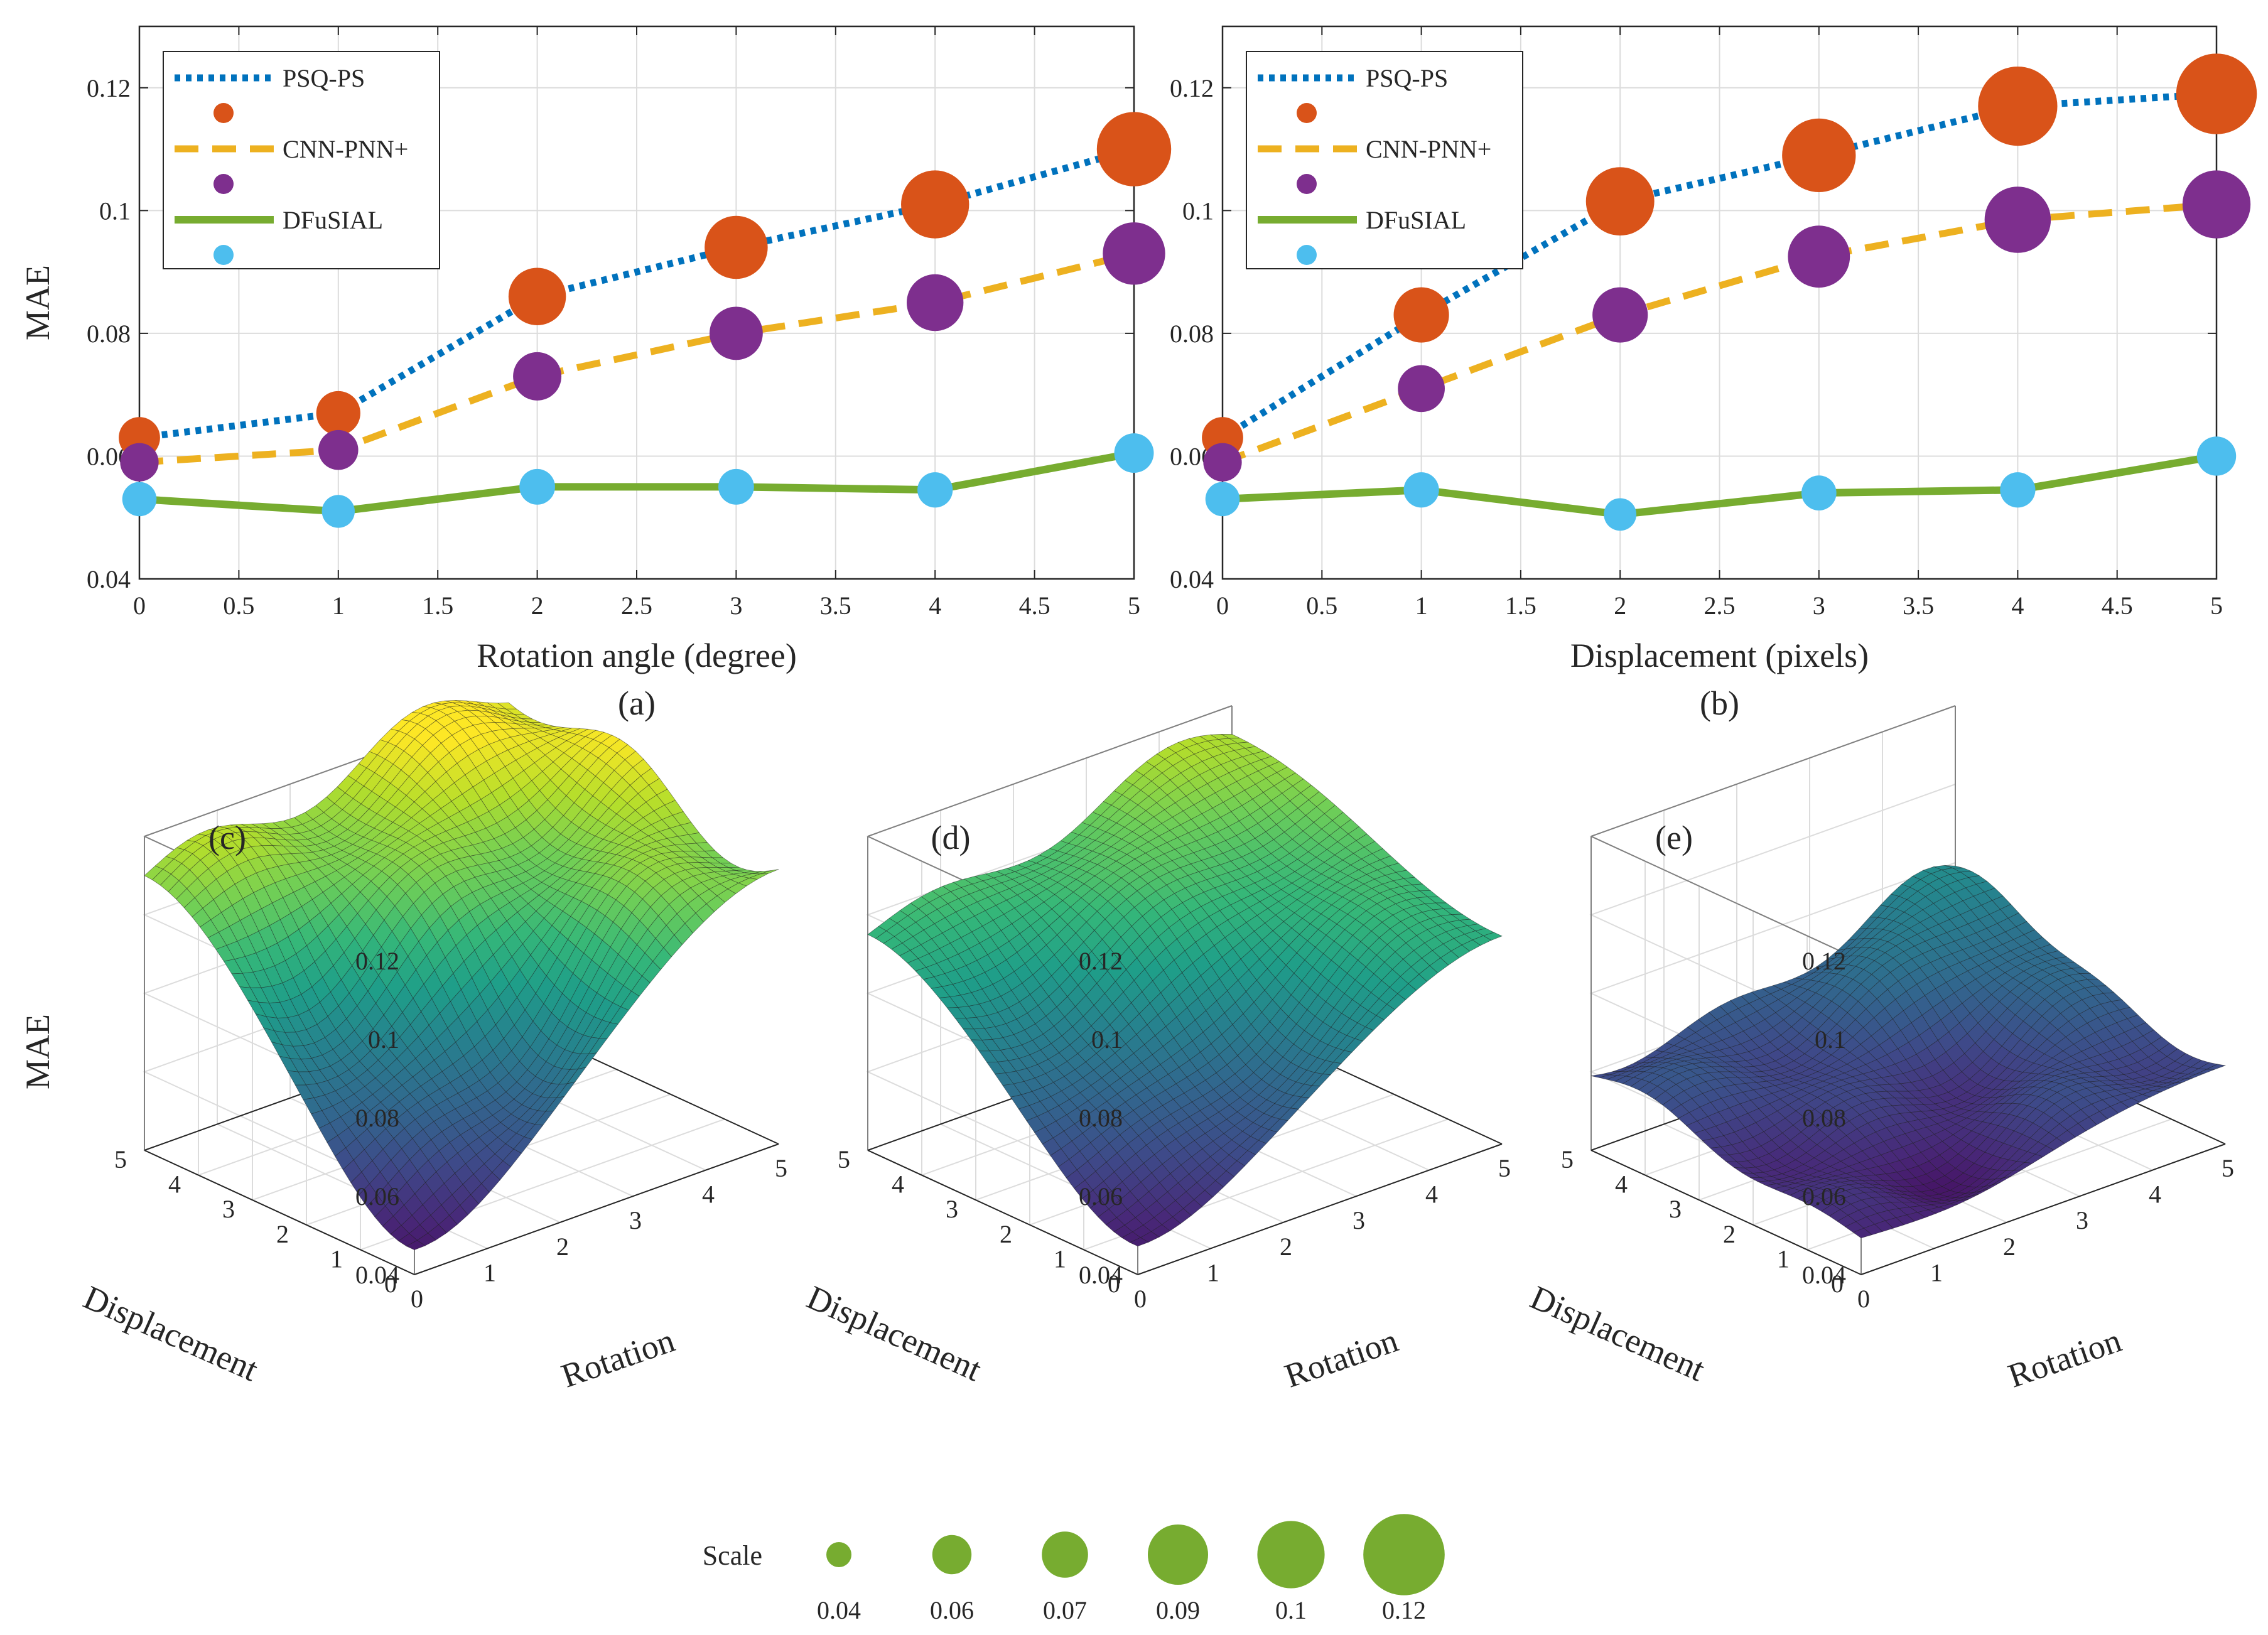  What do you see at coordinates (1074, 1569) in the screenshot?
I see `scale-legend: Scale 0.04 0.06 0.07 0.09 0.1 0.12` at bounding box center [1074, 1569].